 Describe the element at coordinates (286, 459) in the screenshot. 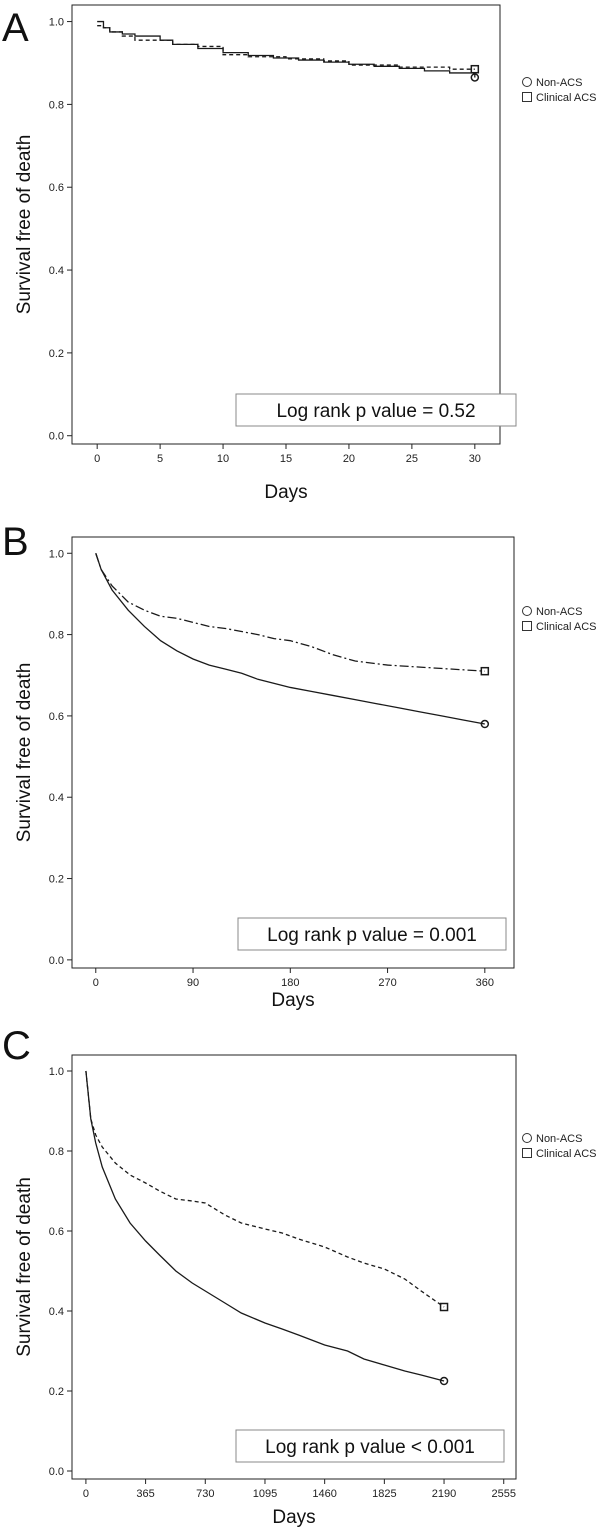

I see `x-tick-label: 15` at that location.